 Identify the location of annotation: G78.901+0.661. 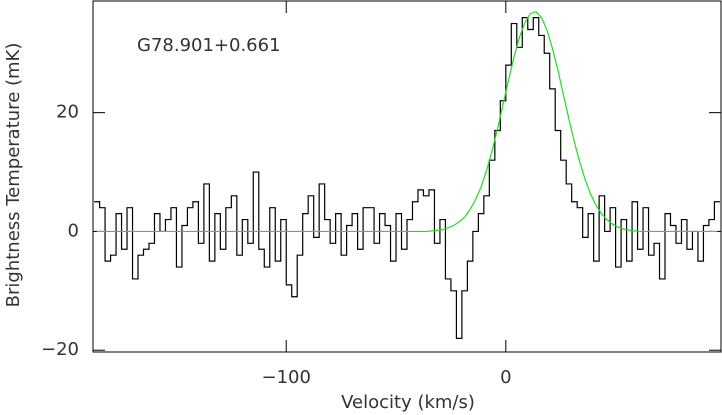
(209, 45).